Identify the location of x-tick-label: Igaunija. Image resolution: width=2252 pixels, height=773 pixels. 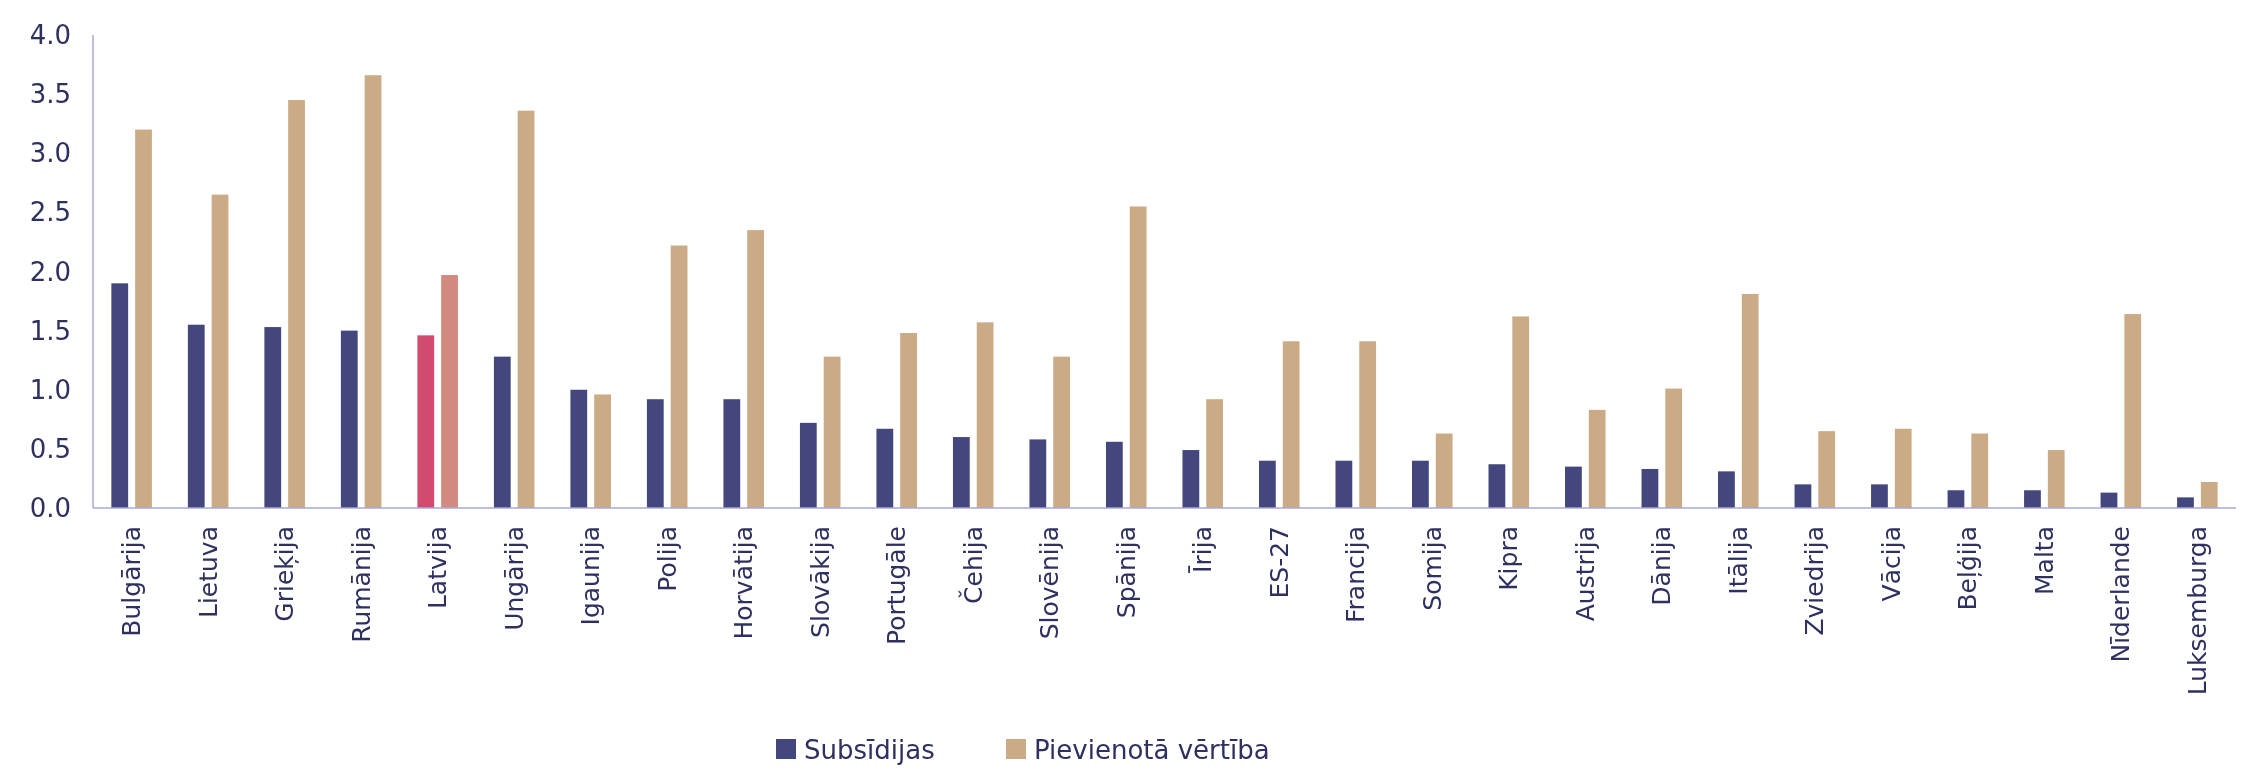
(591, 576).